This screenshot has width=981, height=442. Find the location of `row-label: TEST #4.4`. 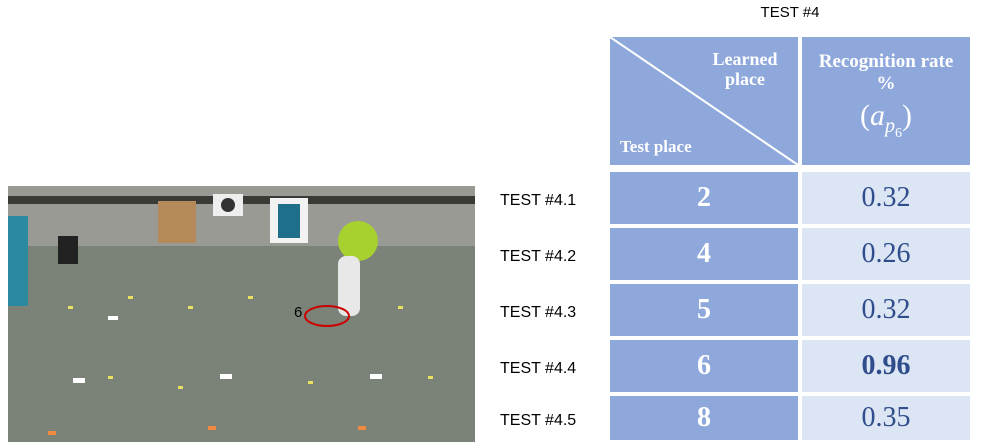

row-label: TEST #4.4 is located at coordinates (538, 368).